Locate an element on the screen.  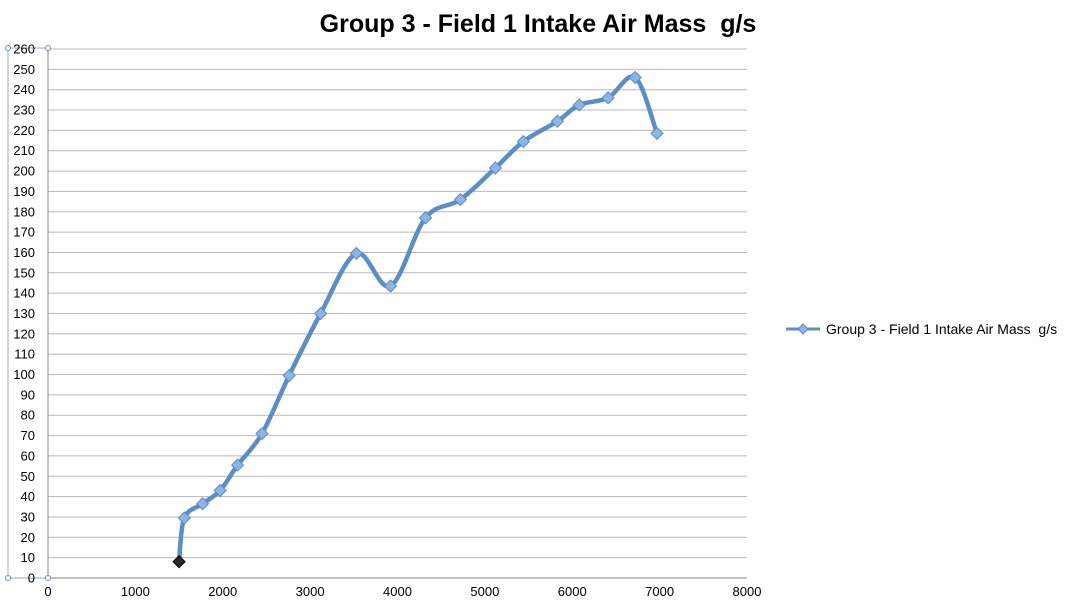
y-tick-label: 150 is located at coordinates (24, 272).